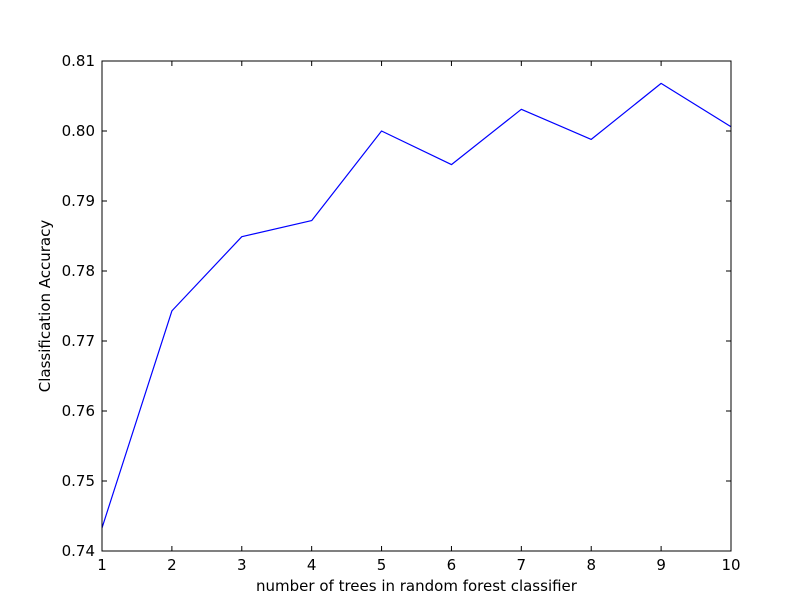  I want to click on y-tick-label: 0.80, so click(78, 131).